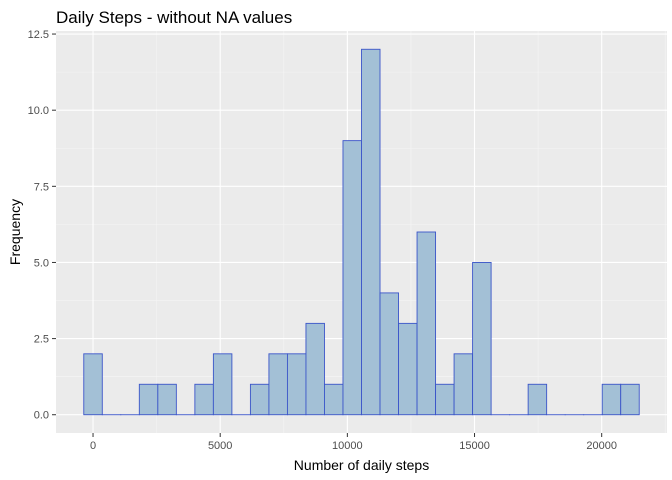 This screenshot has height=480, width=672. Describe the element at coordinates (42, 225) in the screenshot. I see `y-axis-ticks: 0.0 2.5 5.0 7.5 10.0 12.5` at that location.